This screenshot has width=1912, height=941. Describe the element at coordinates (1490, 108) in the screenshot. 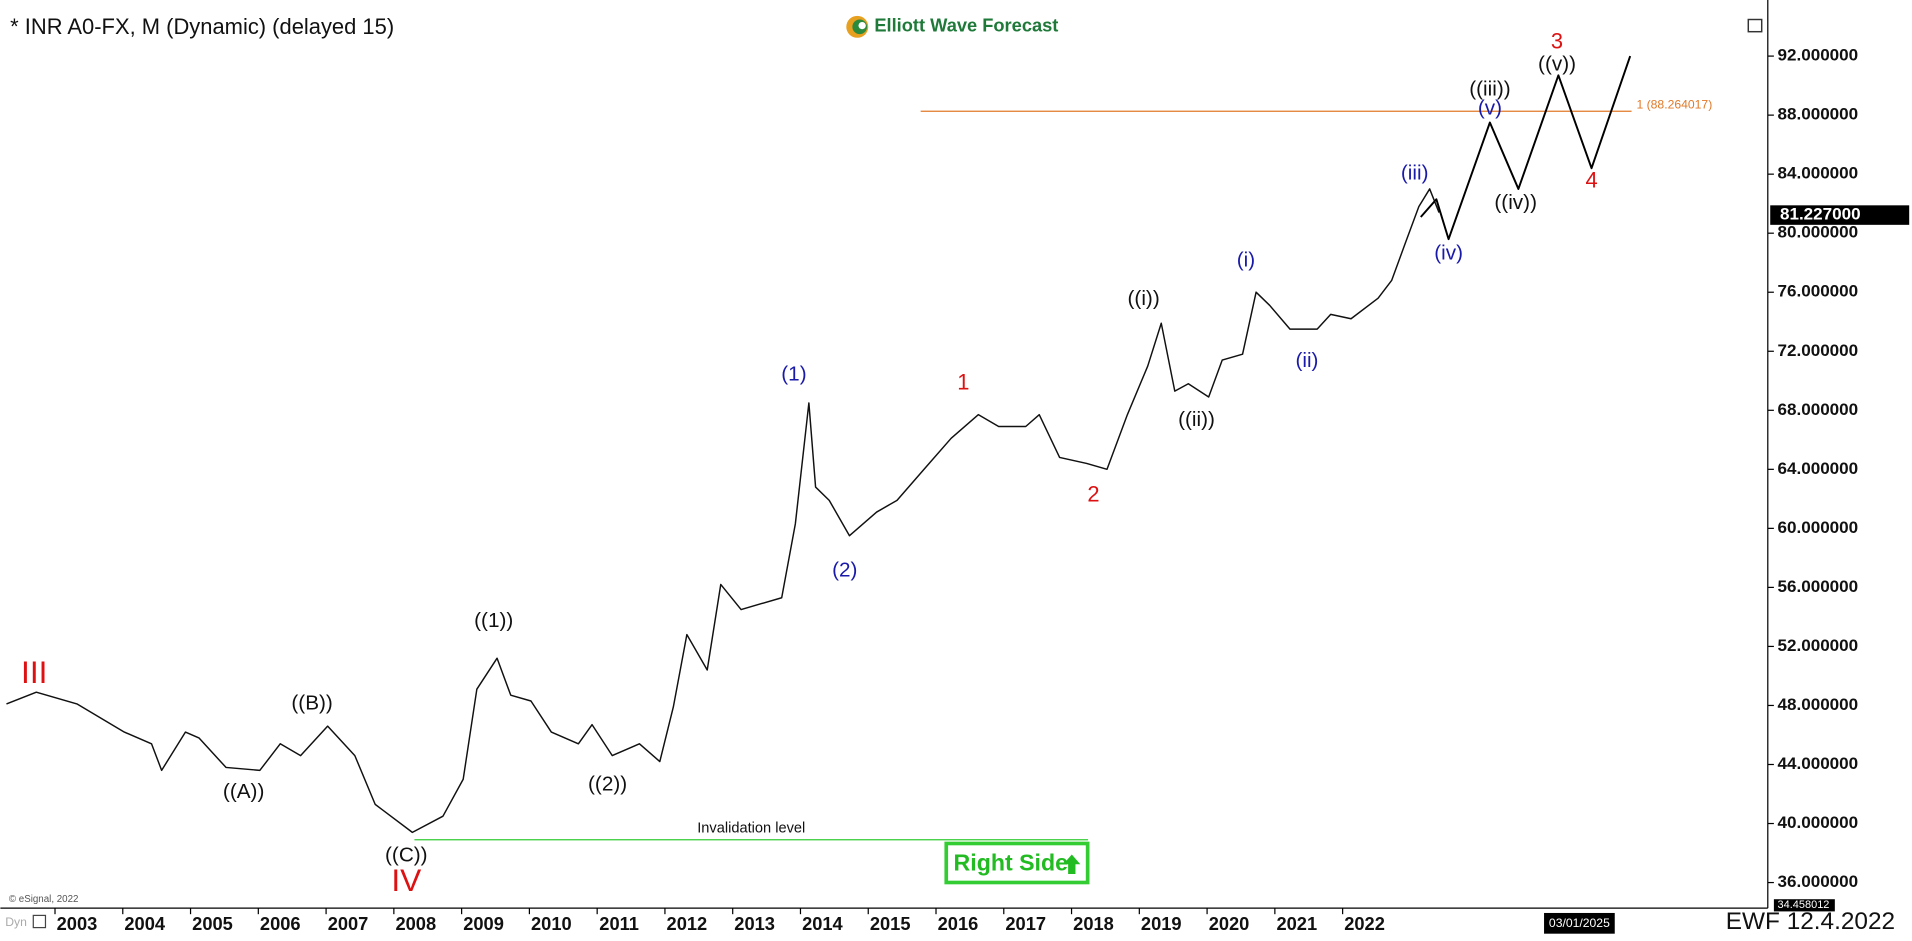

I see `wave-label: (v)` at that location.